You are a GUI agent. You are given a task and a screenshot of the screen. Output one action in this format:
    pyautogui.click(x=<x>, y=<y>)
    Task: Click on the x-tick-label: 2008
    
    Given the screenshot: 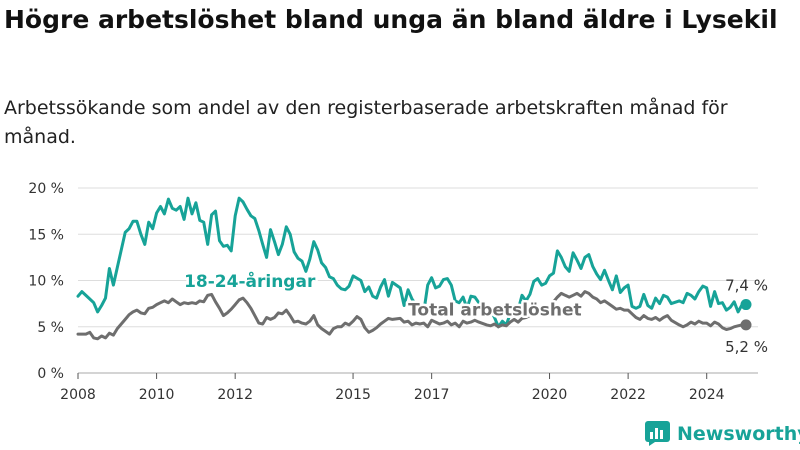 What is the action you would take?
    pyautogui.click(x=78, y=395)
    